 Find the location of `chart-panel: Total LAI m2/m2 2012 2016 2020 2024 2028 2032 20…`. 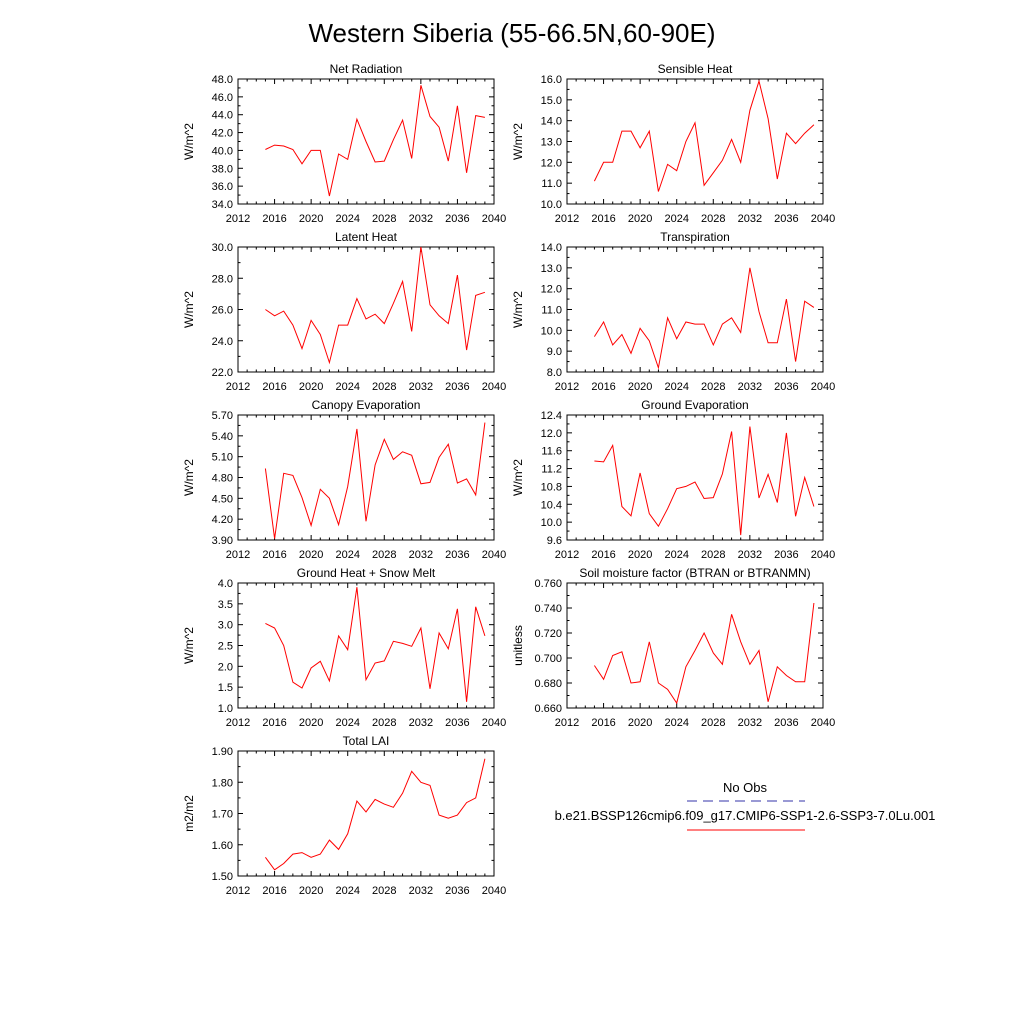

chart-panel: Total LAI m2/m2 2012 2016 2020 2024 2028 2032 20… is located at coordinates (344, 815).